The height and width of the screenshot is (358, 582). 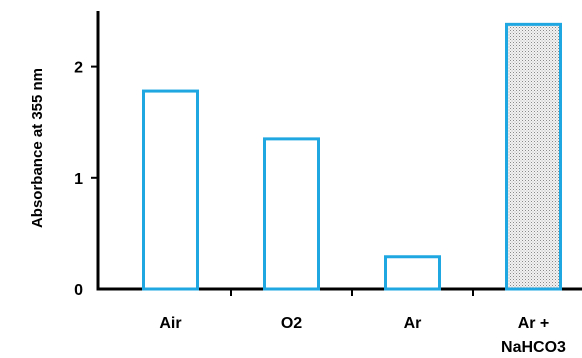 What do you see at coordinates (78, 290) in the screenshot?
I see `y-tick-label: 0` at bounding box center [78, 290].